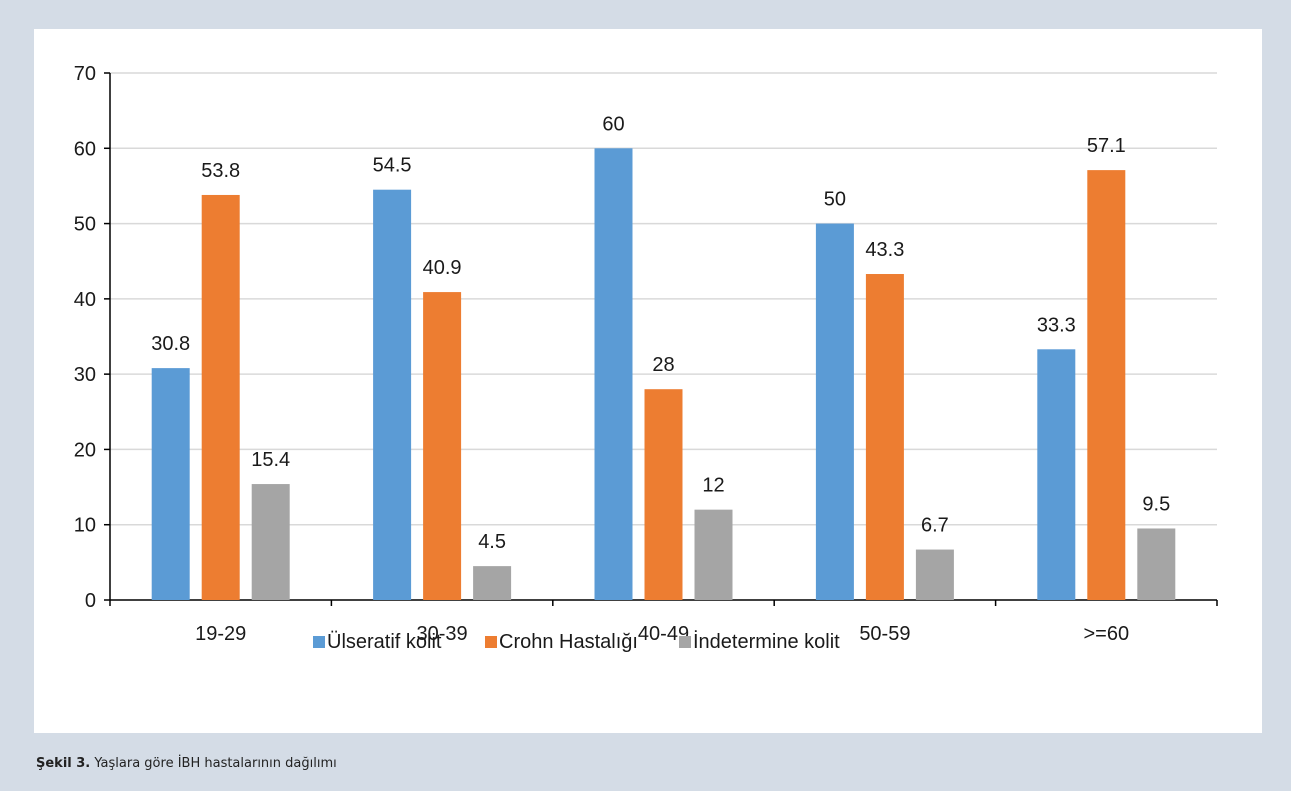  Describe the element at coordinates (85, 526) in the screenshot. I see `y-tick-label: 10` at that location.